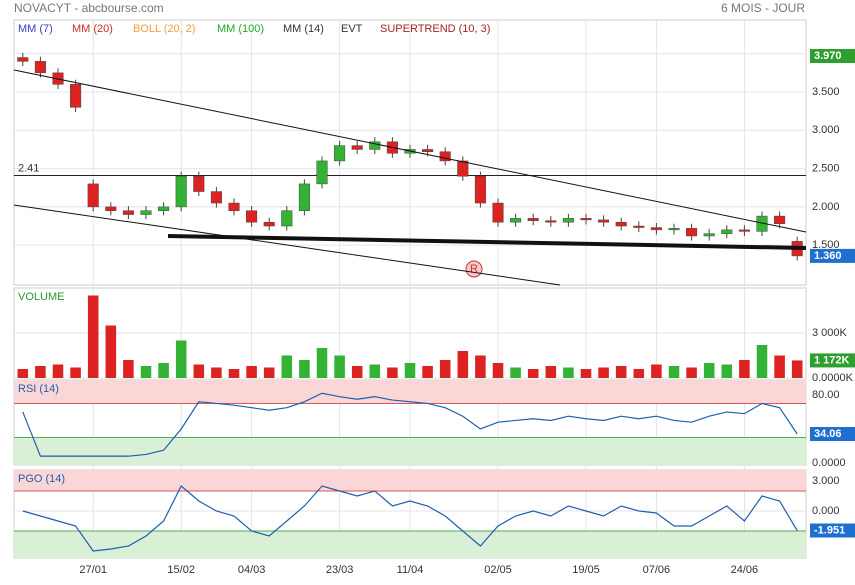 This screenshot has height=585, width=855. What do you see at coordinates (487, 242) in the screenshot?
I see `support-line` at bounding box center [487, 242].